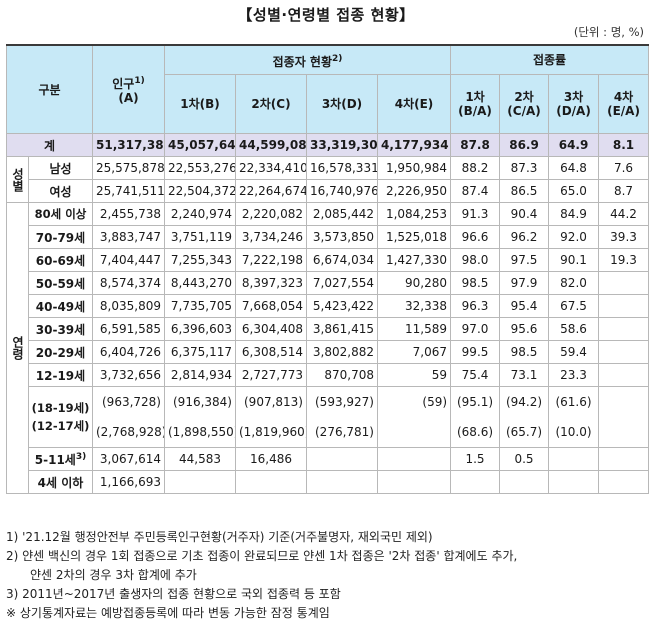 The height and width of the screenshot is (644, 652). Describe the element at coordinates (200, 145) in the screenshot. I see `total-d1: 45,057,648` at that location.